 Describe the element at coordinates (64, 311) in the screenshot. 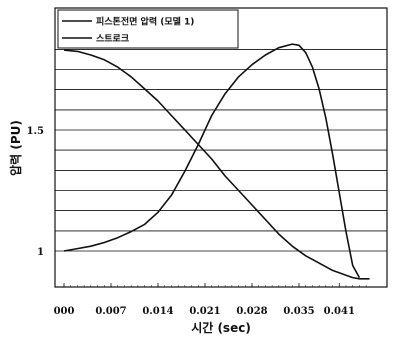

I see `x-tick-label: 000` at that location.